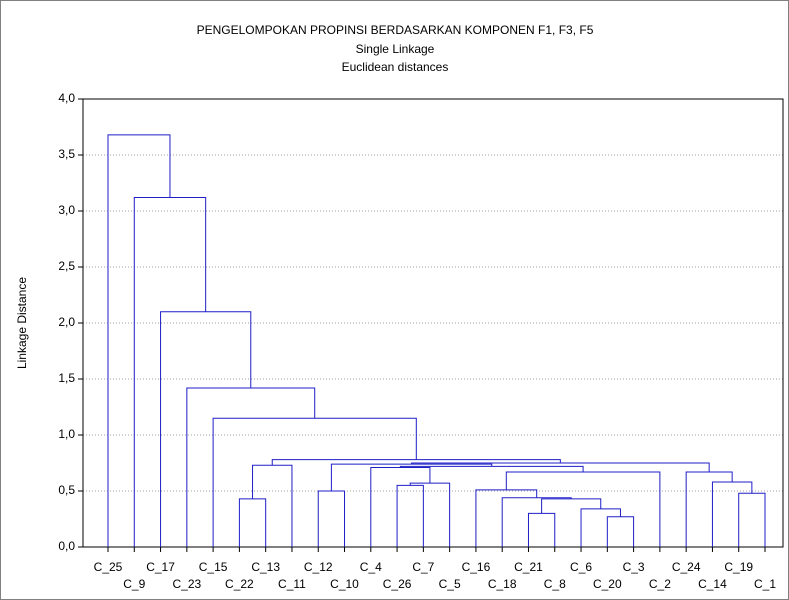 The height and width of the screenshot is (600, 789). What do you see at coordinates (607, 584) in the screenshot?
I see `leaf-label: C_20` at bounding box center [607, 584].